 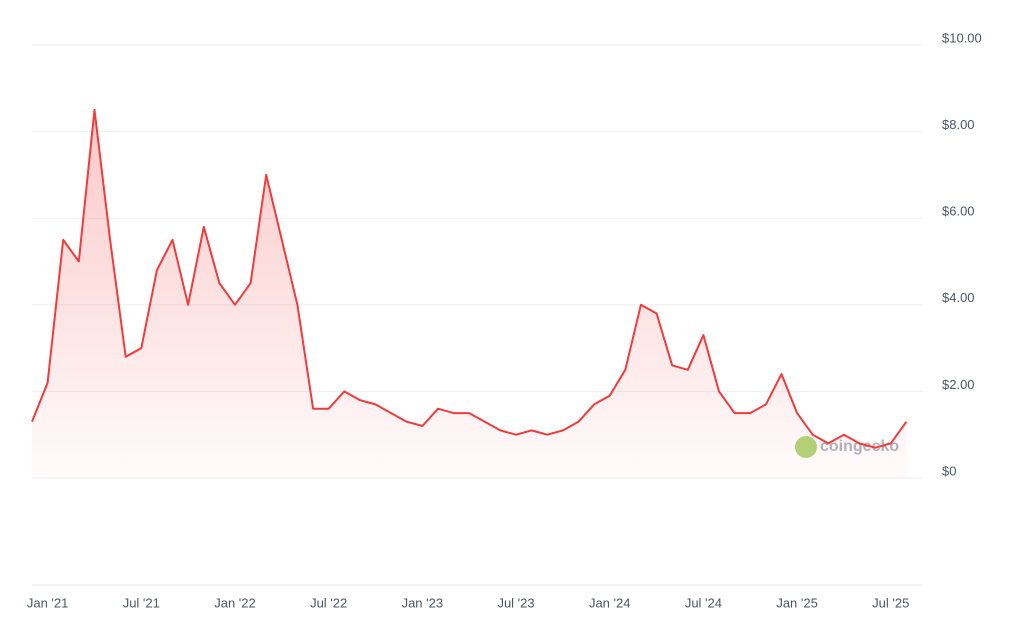 I want to click on x-tick-label: Jul '22, so click(x=328, y=602).